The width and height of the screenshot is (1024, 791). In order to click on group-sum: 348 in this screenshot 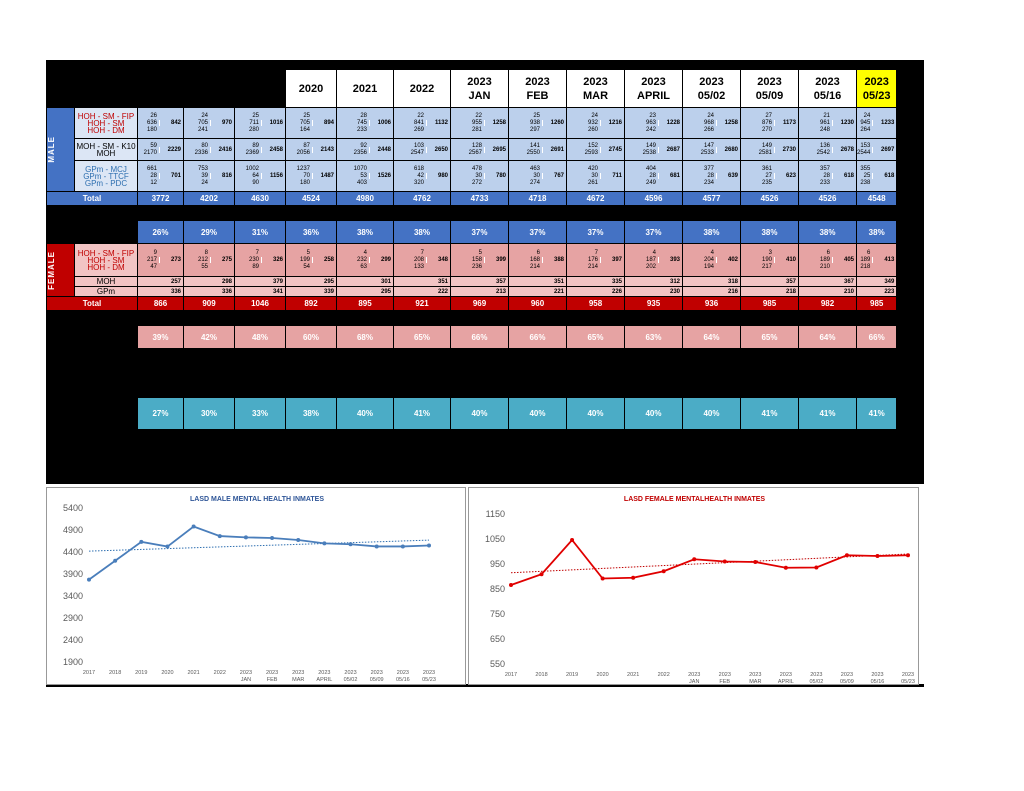, I will do `click(438, 260)`.